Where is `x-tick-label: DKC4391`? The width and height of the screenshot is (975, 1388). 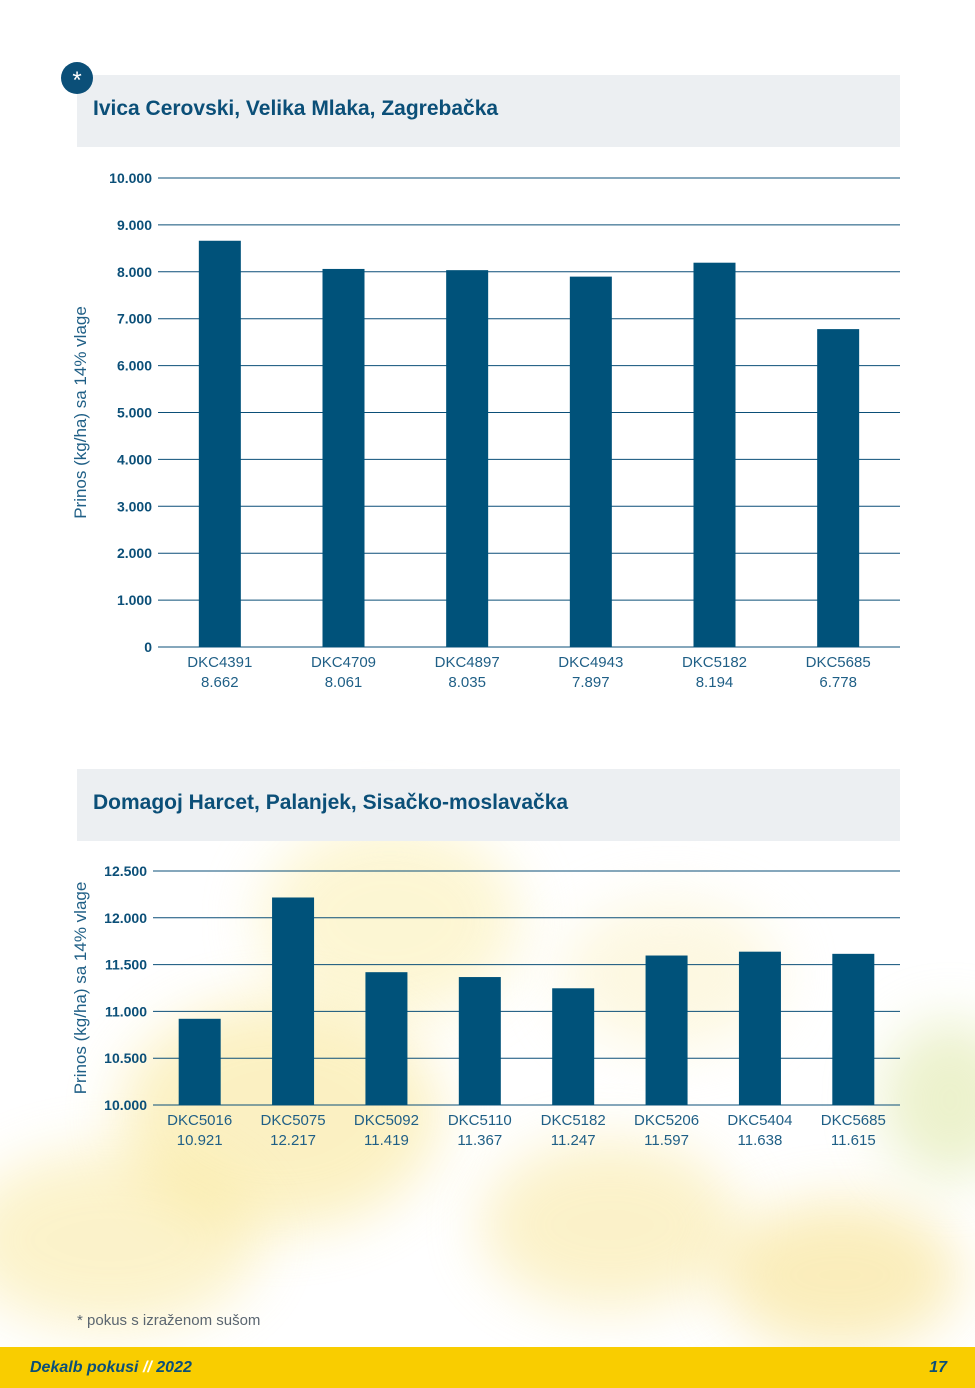 x-tick-label: DKC4391 is located at coordinates (219, 662).